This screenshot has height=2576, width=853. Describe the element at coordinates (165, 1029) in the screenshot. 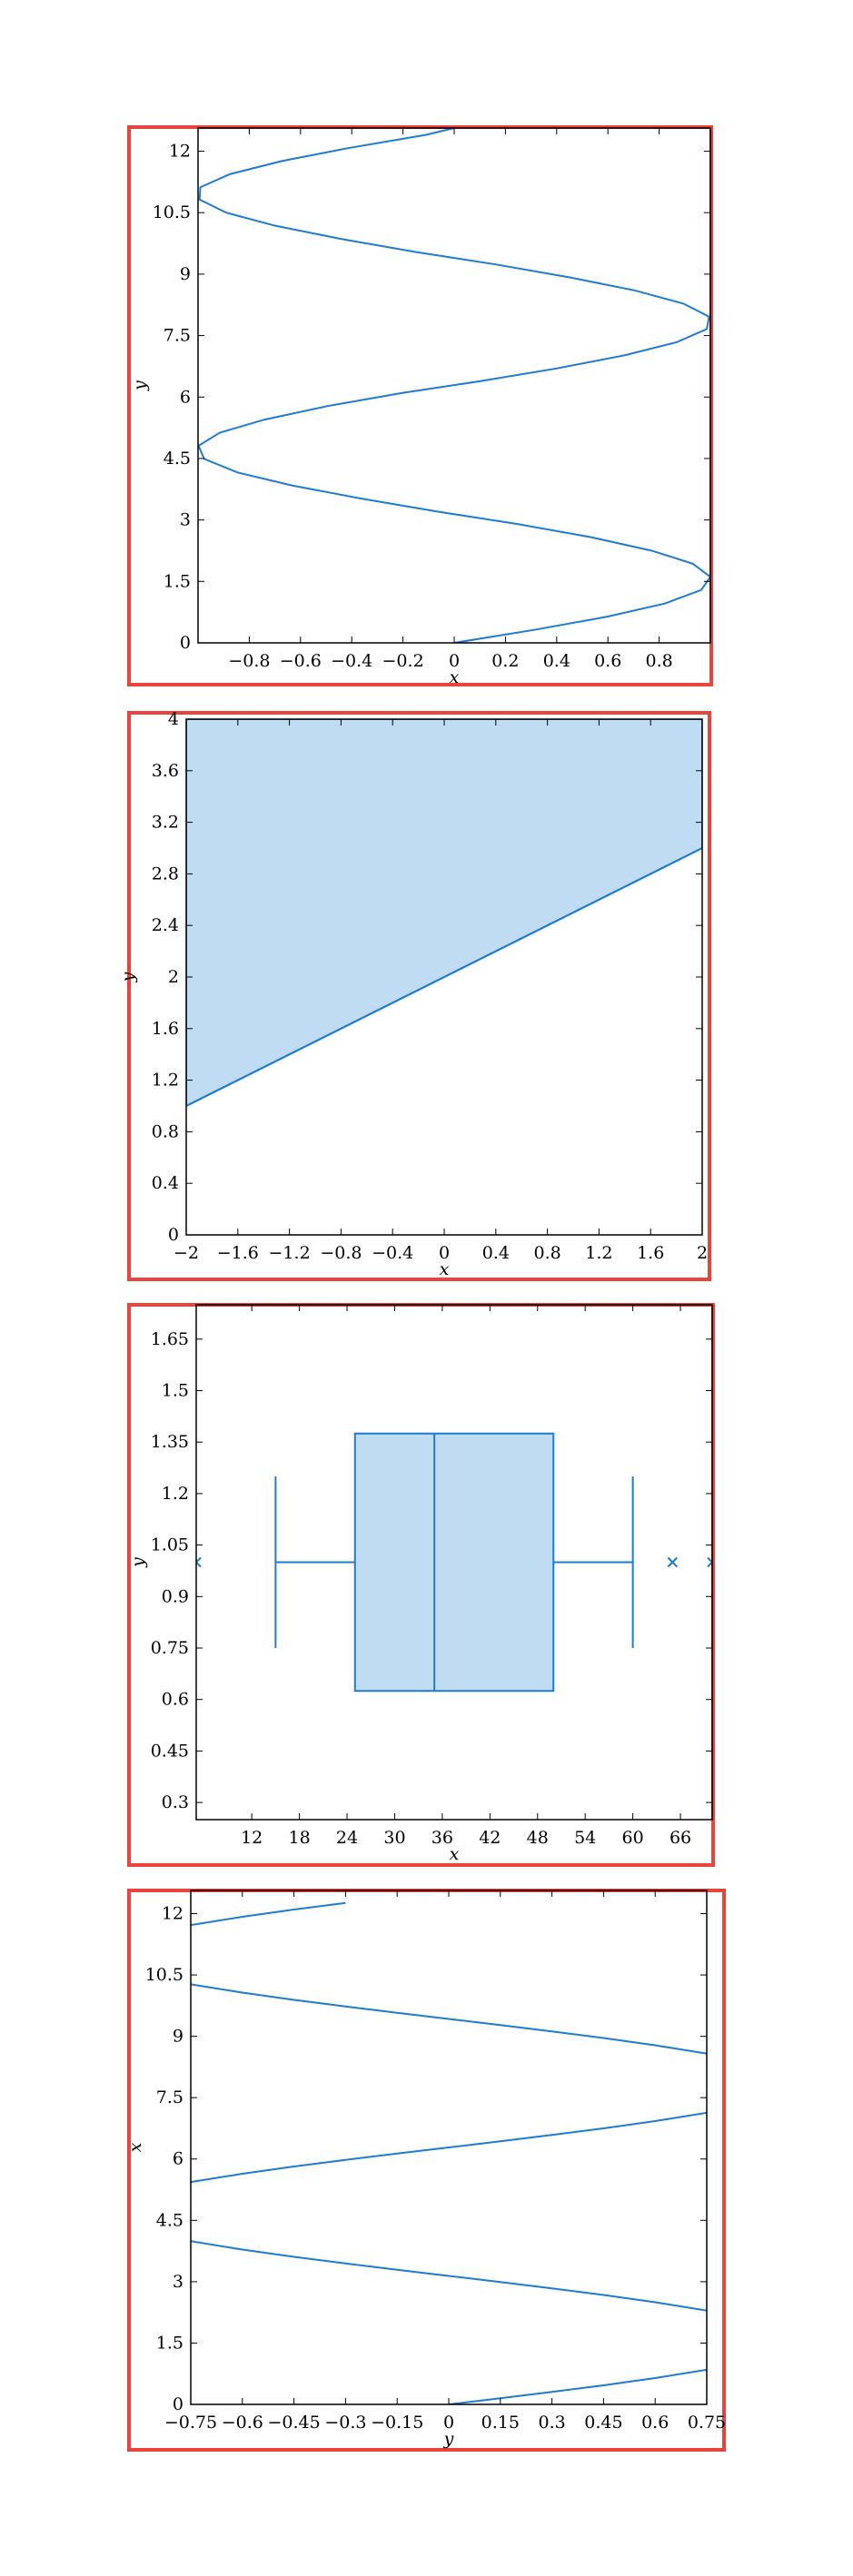

I see `y-tick-label: 1.6` at that location.